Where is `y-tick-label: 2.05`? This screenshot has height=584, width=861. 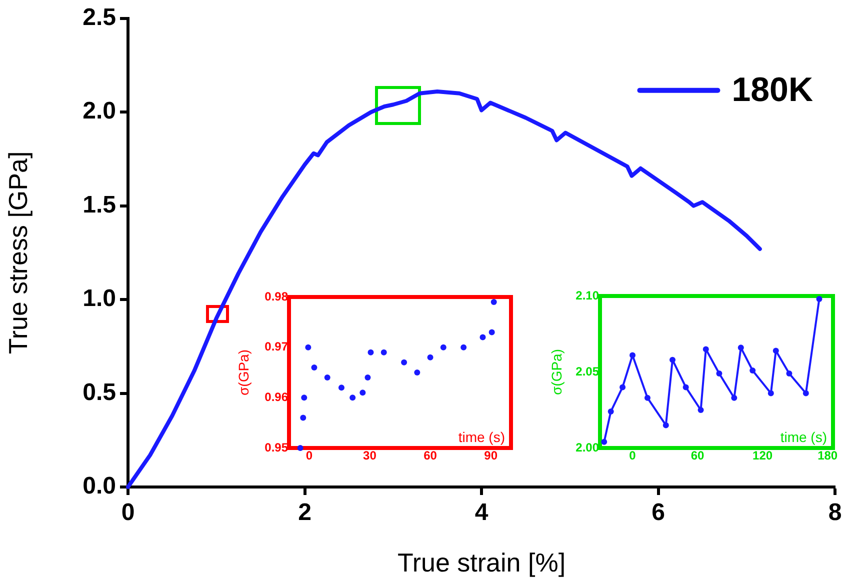
y-tick-label: 2.05 is located at coordinates (588, 371).